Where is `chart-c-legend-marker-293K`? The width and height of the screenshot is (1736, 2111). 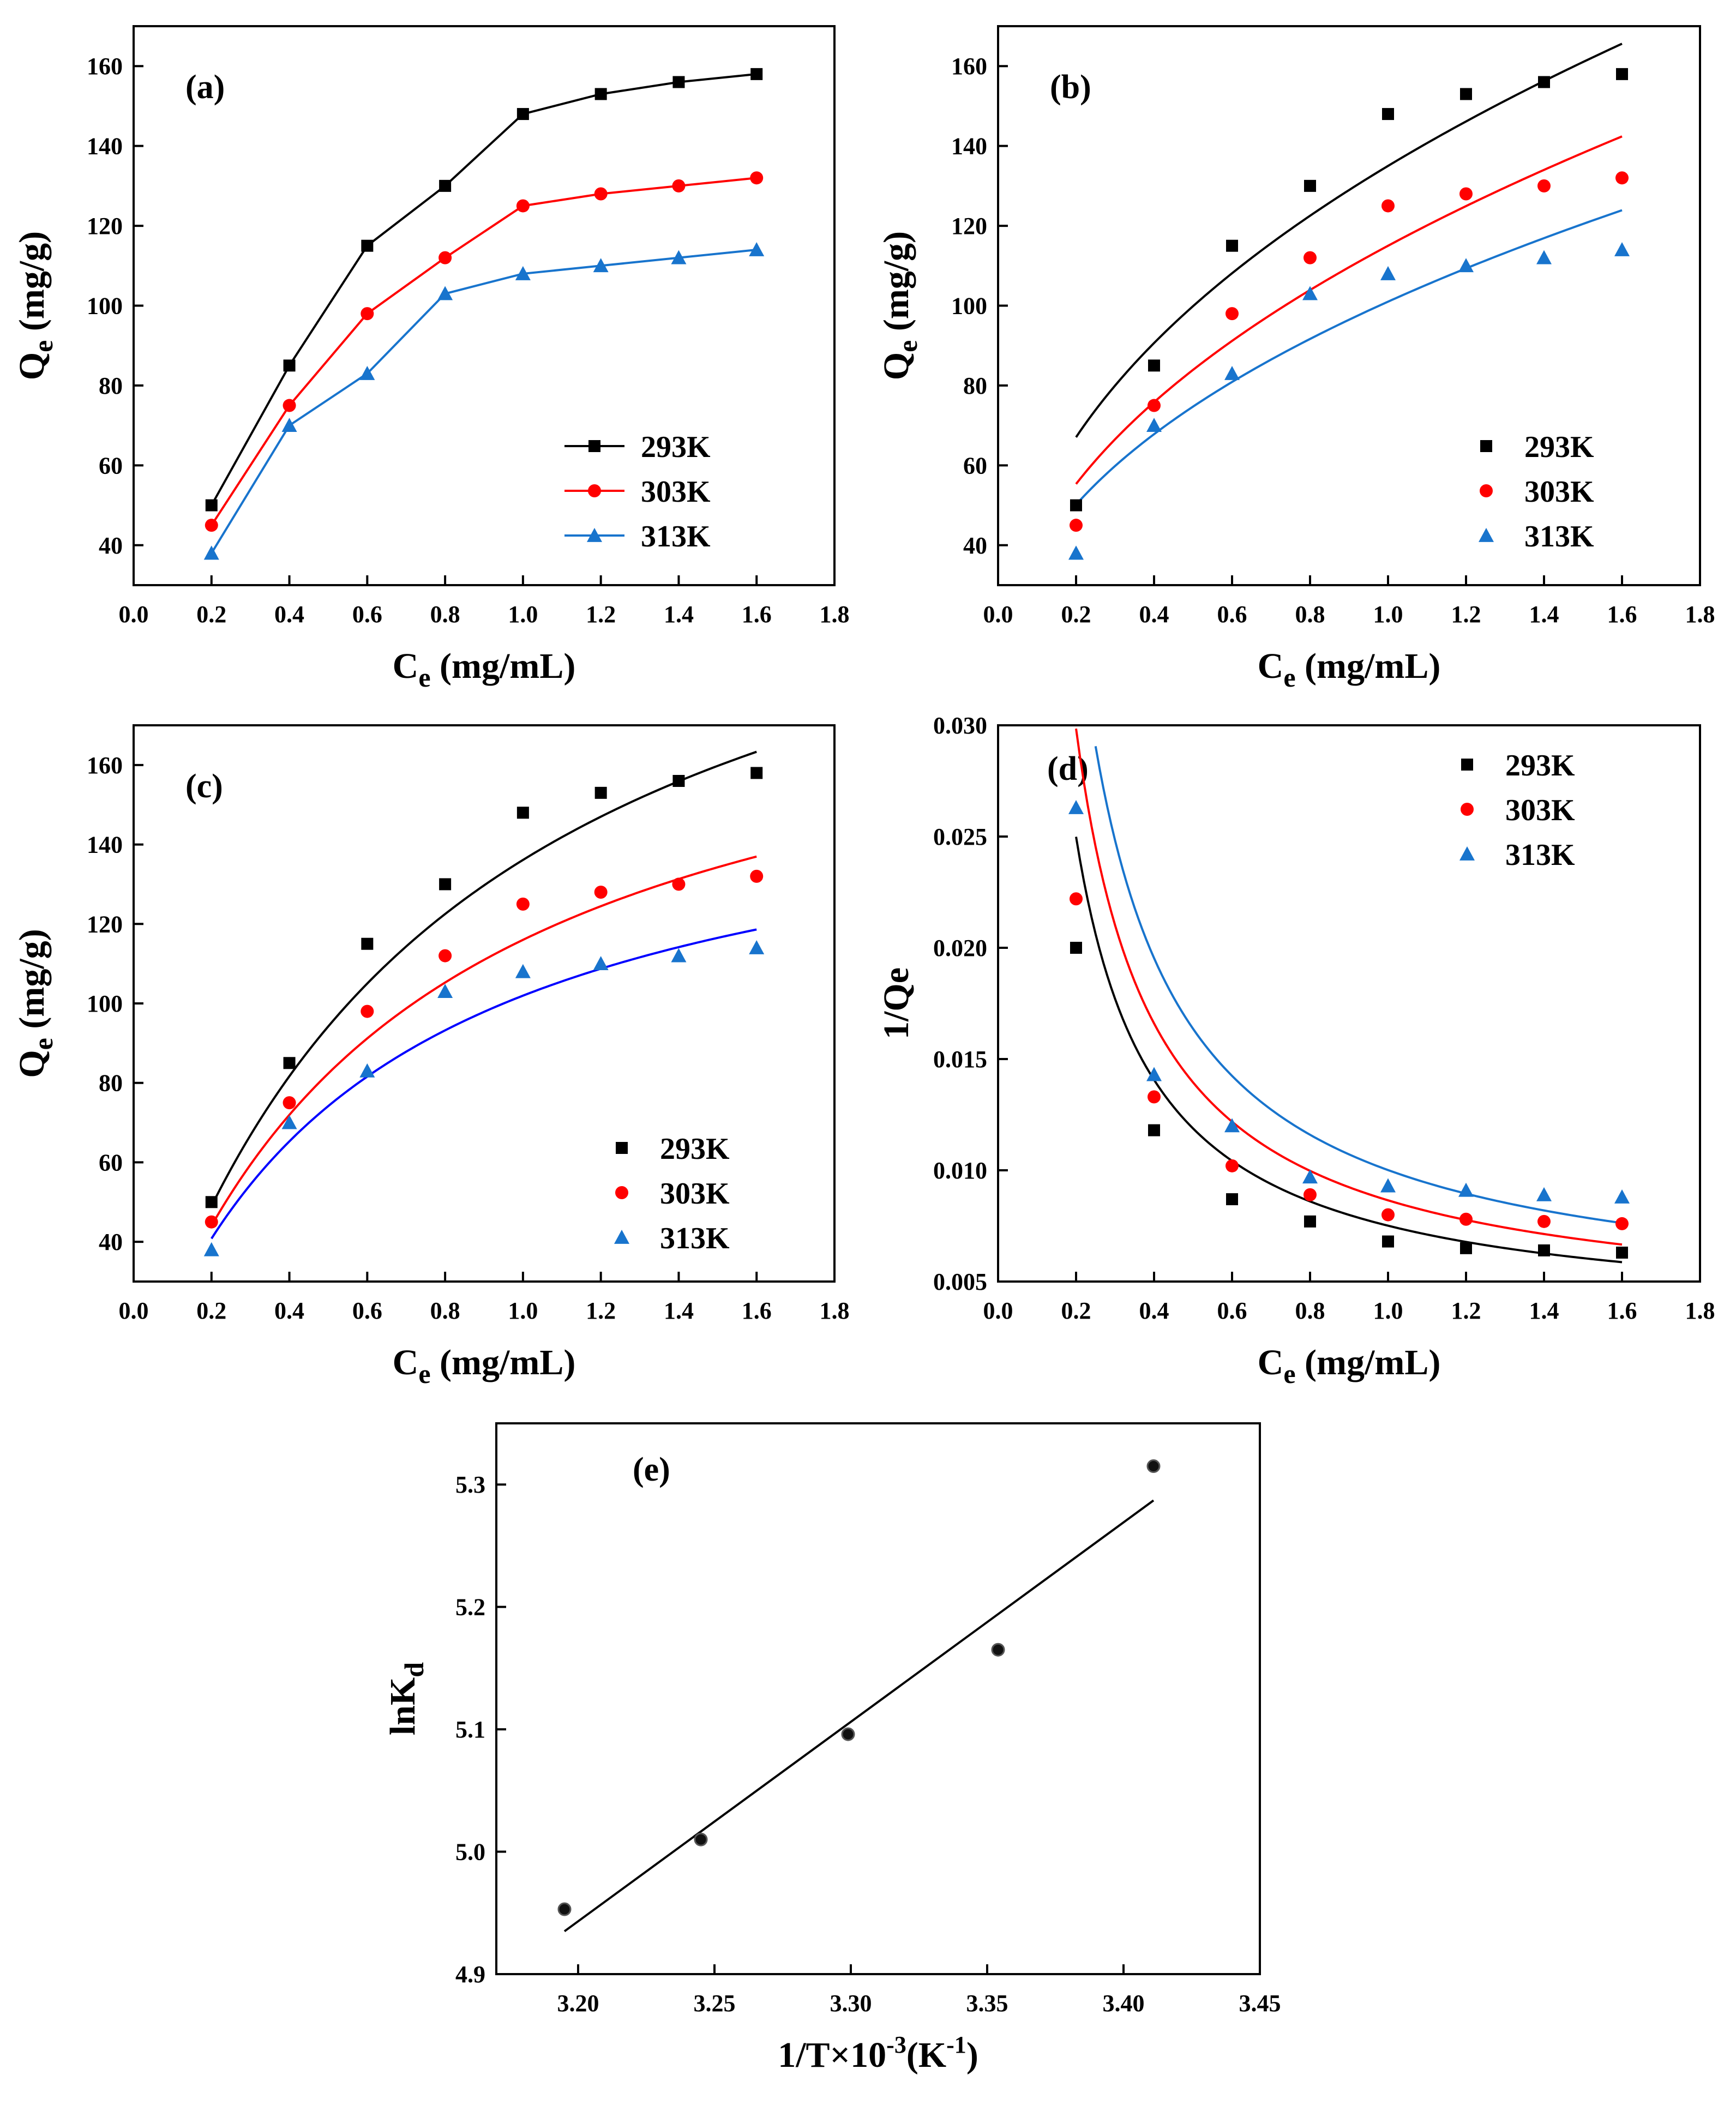 chart-c-legend-marker-293K is located at coordinates (622, 1148).